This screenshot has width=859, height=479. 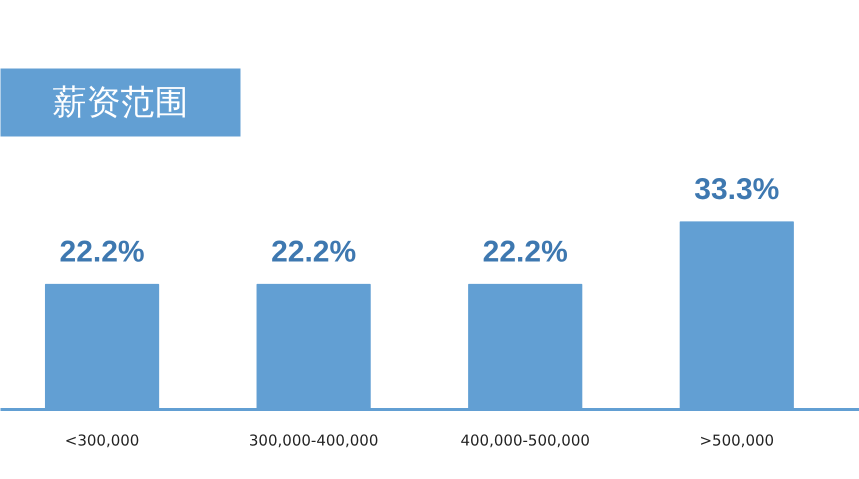 I want to click on chart-title: 薪资范围, so click(x=120, y=102).